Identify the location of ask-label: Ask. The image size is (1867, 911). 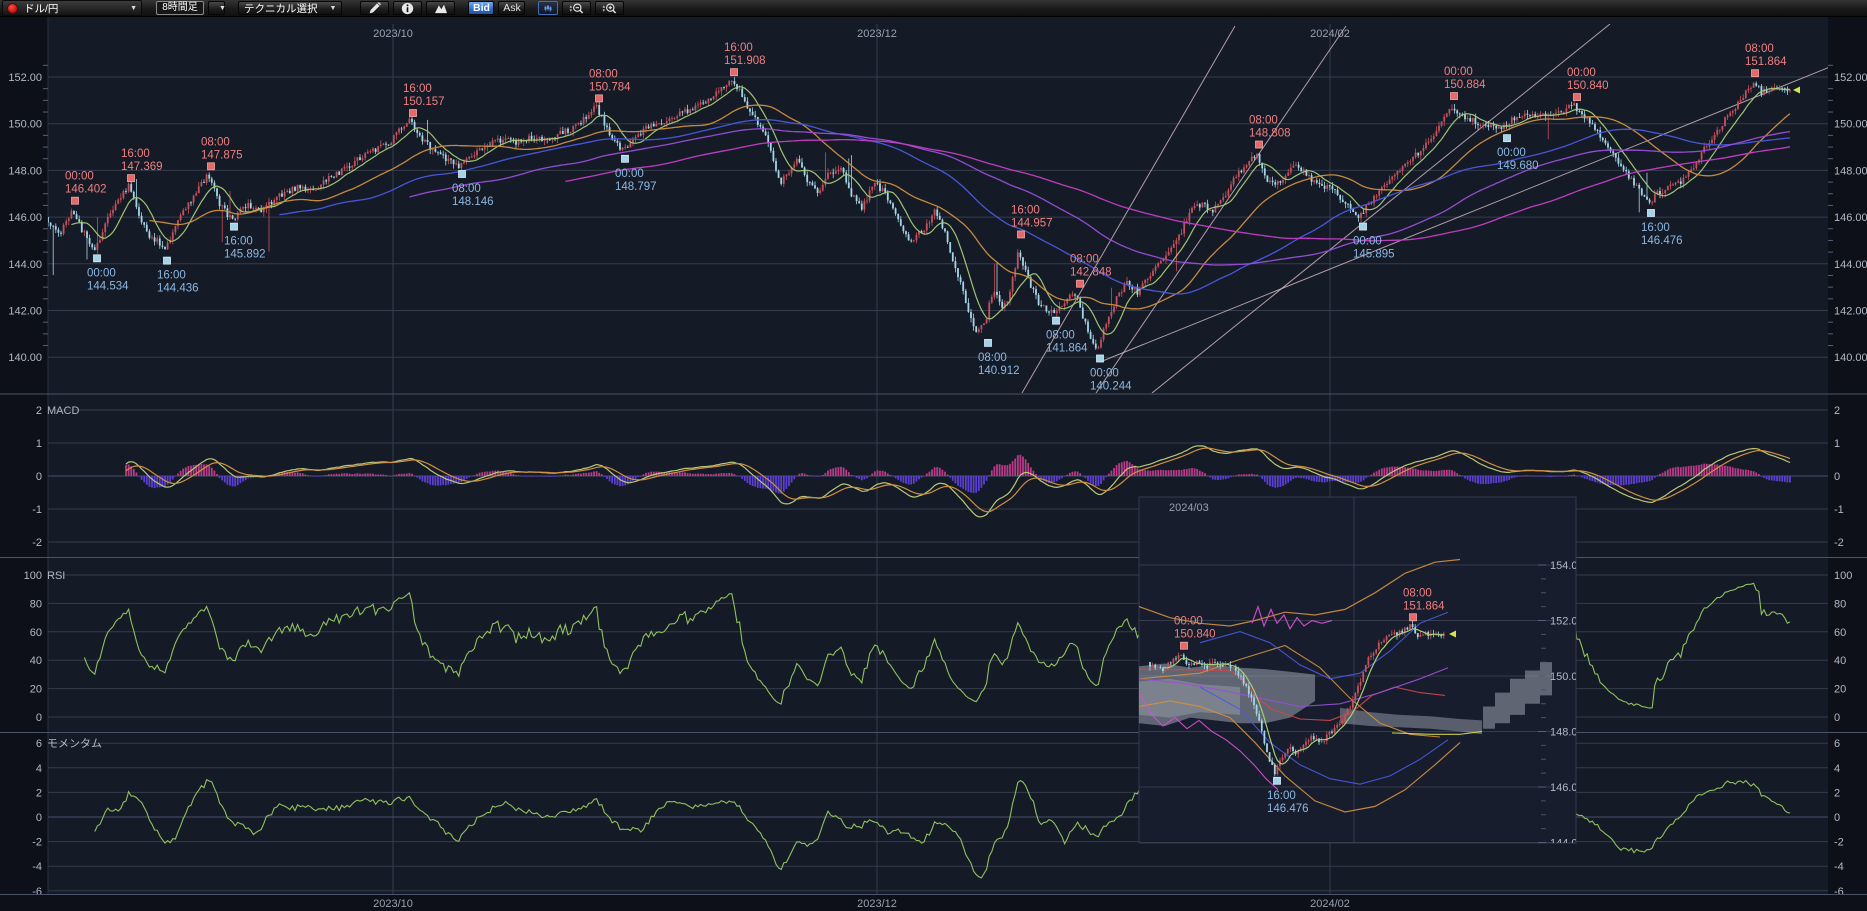
(512, 8).